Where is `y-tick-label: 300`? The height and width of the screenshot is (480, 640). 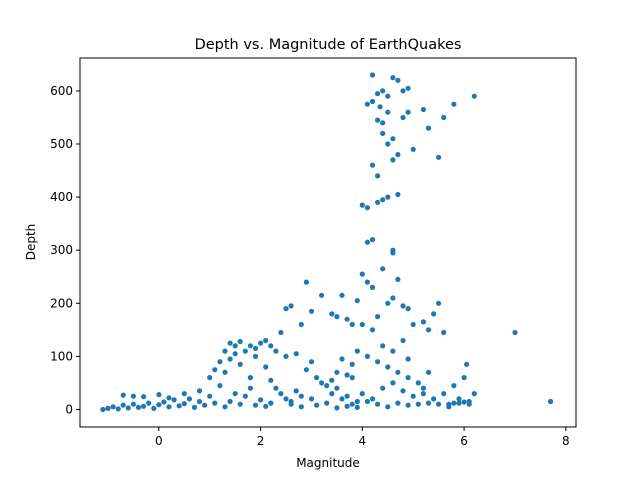 y-tick-label: 300 is located at coordinates (61, 250).